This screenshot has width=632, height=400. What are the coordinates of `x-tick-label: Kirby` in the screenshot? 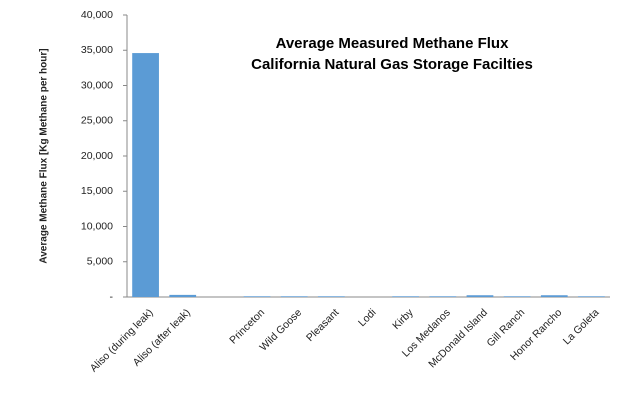 It's located at (403, 319).